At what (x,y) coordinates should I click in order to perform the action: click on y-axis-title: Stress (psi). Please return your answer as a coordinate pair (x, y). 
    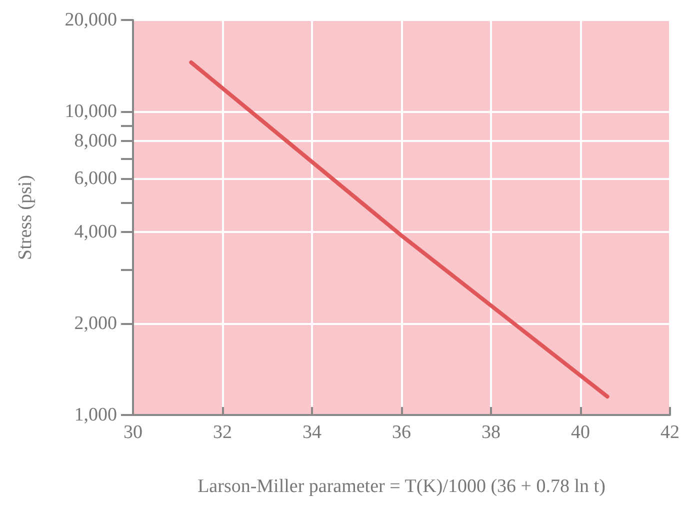
    Looking at the image, I should click on (25, 217).